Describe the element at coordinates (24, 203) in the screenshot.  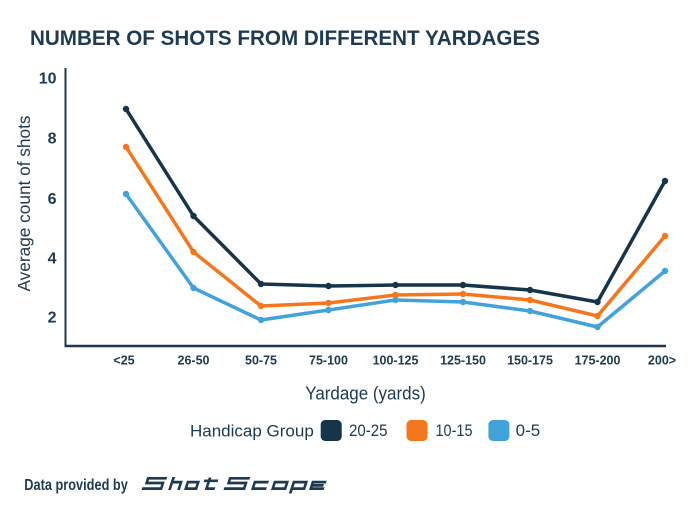
I see `svg-text: Average count of shots` at that location.